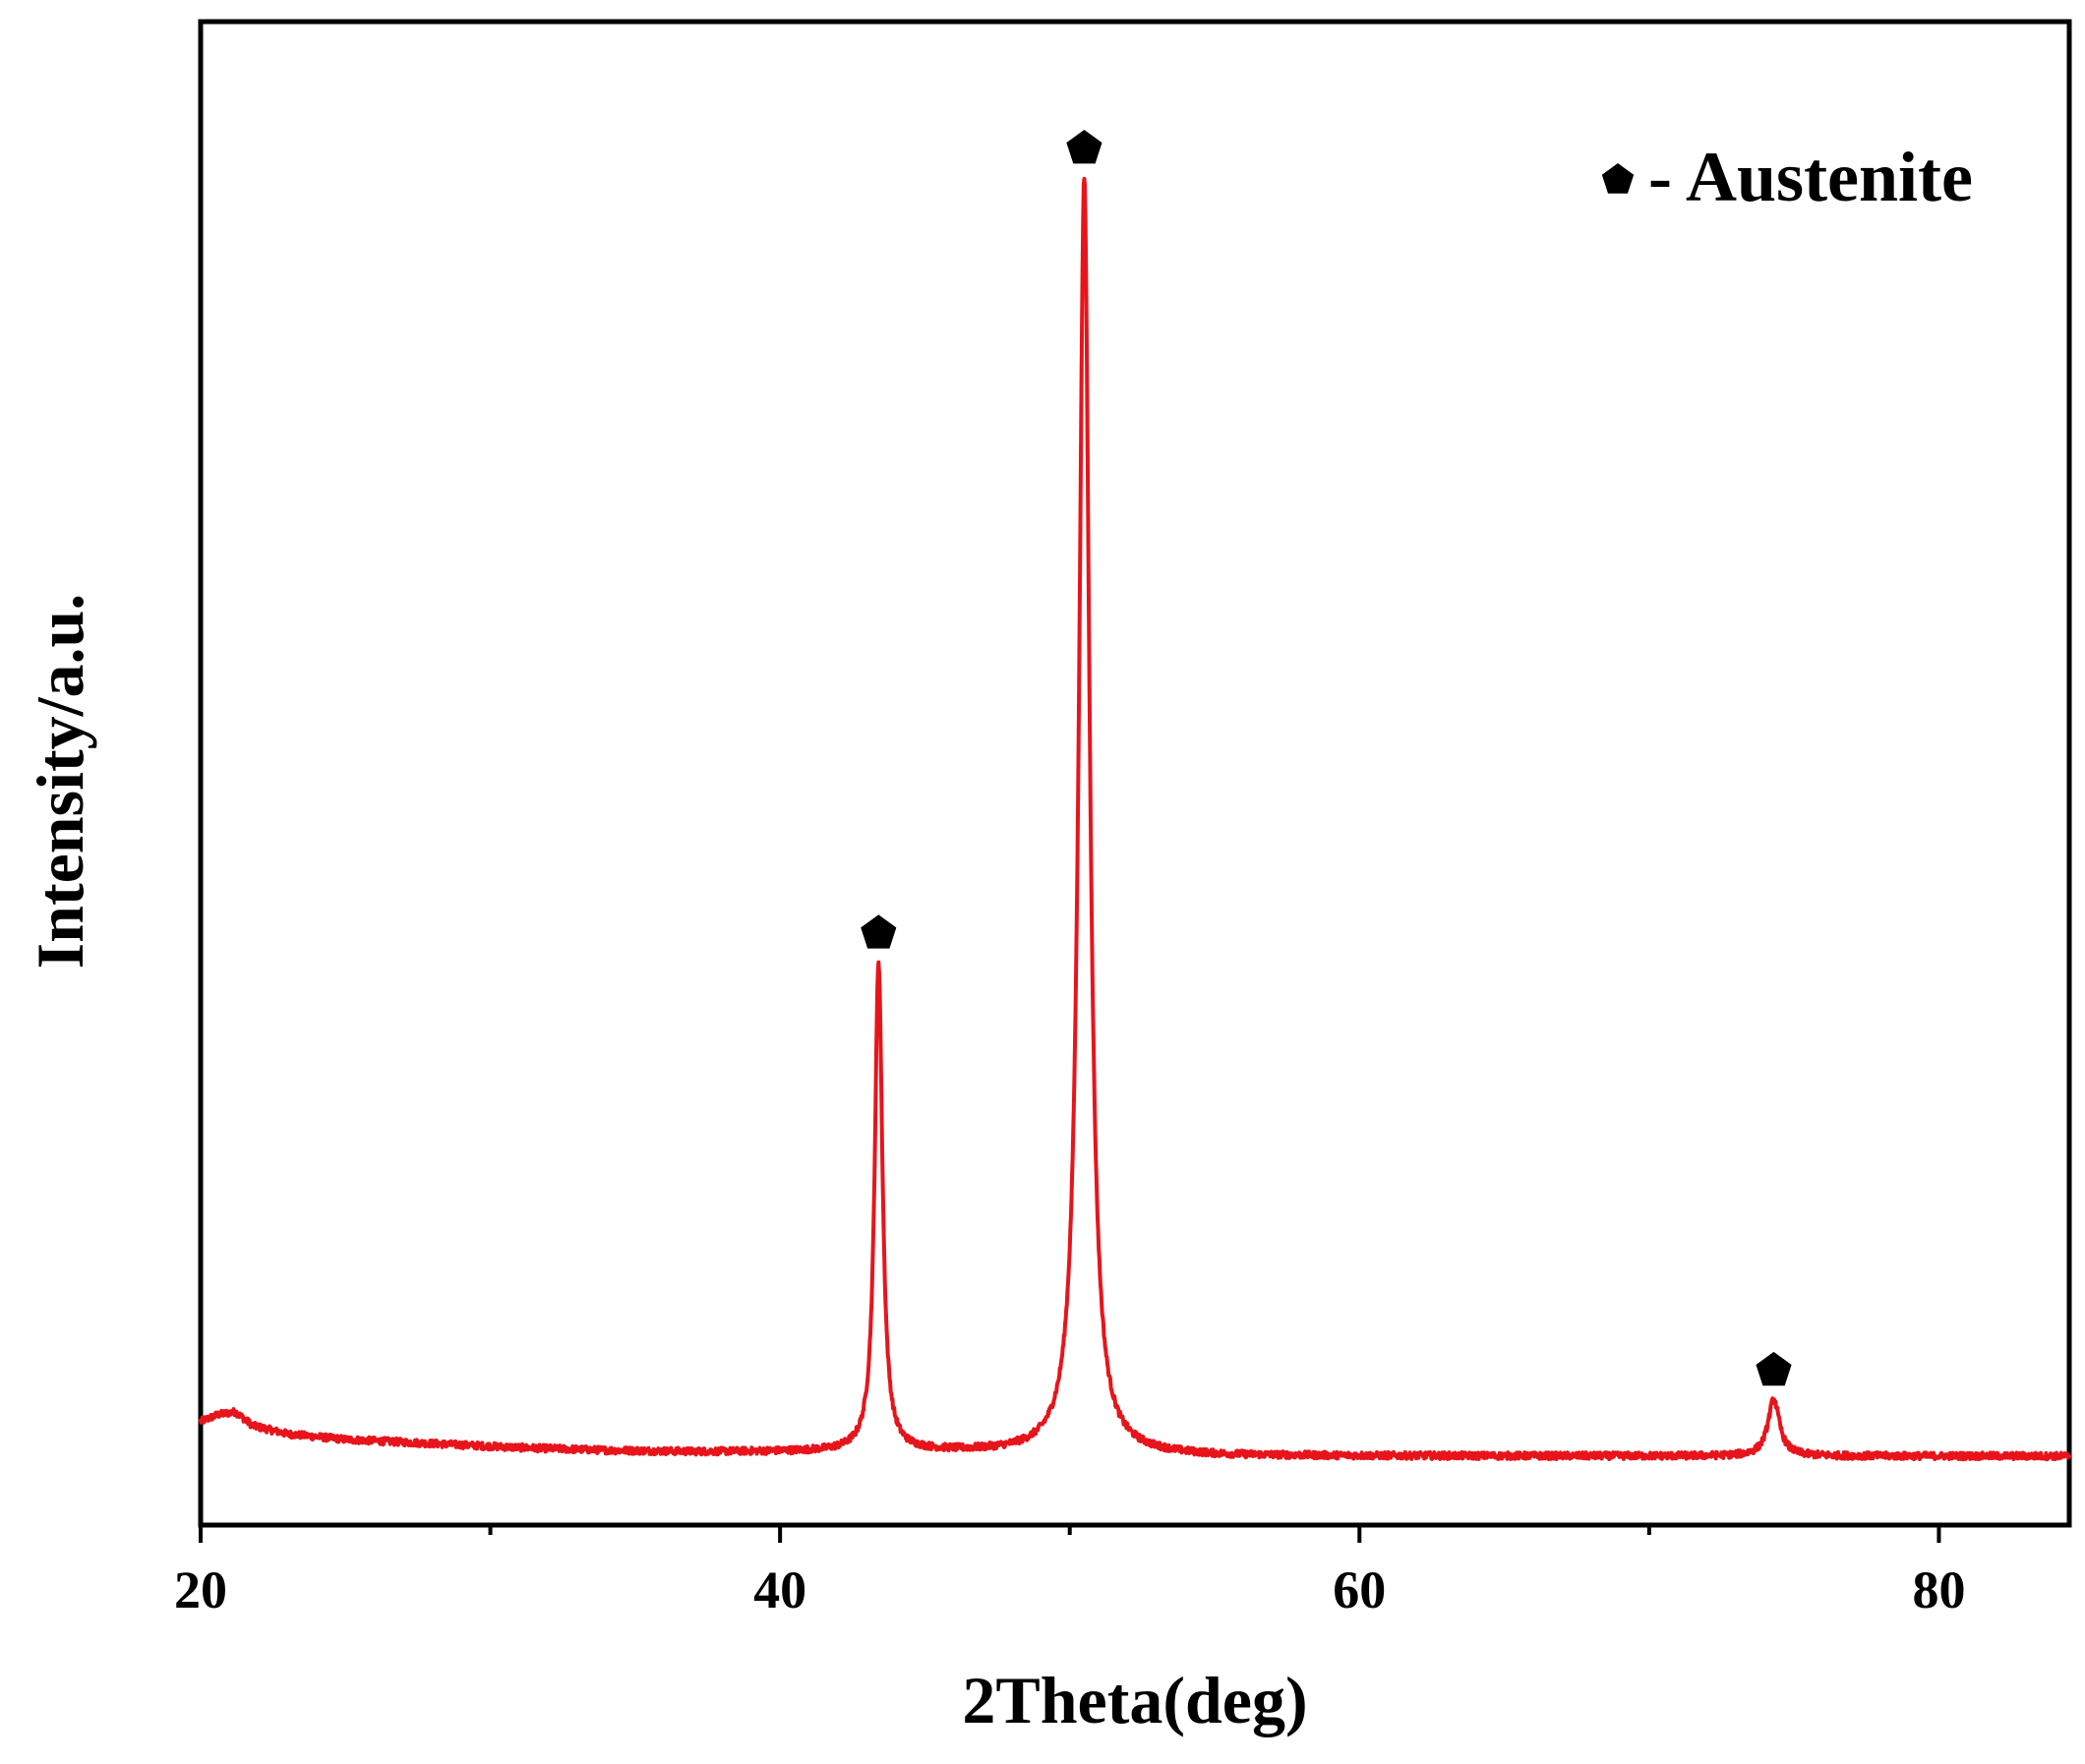  I want to click on x-tick-label: 80, so click(1938, 1589).